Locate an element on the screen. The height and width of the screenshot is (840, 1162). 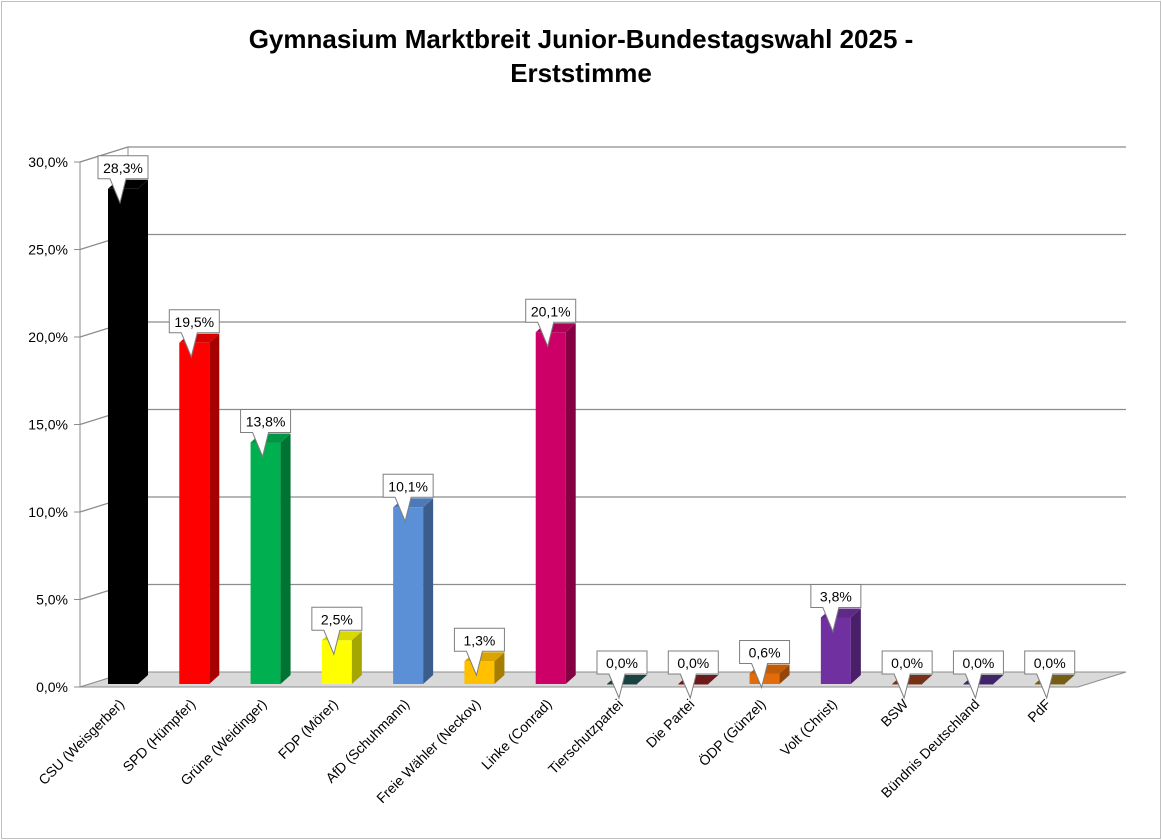
data-label-text: 28,3% is located at coordinates (123, 168).